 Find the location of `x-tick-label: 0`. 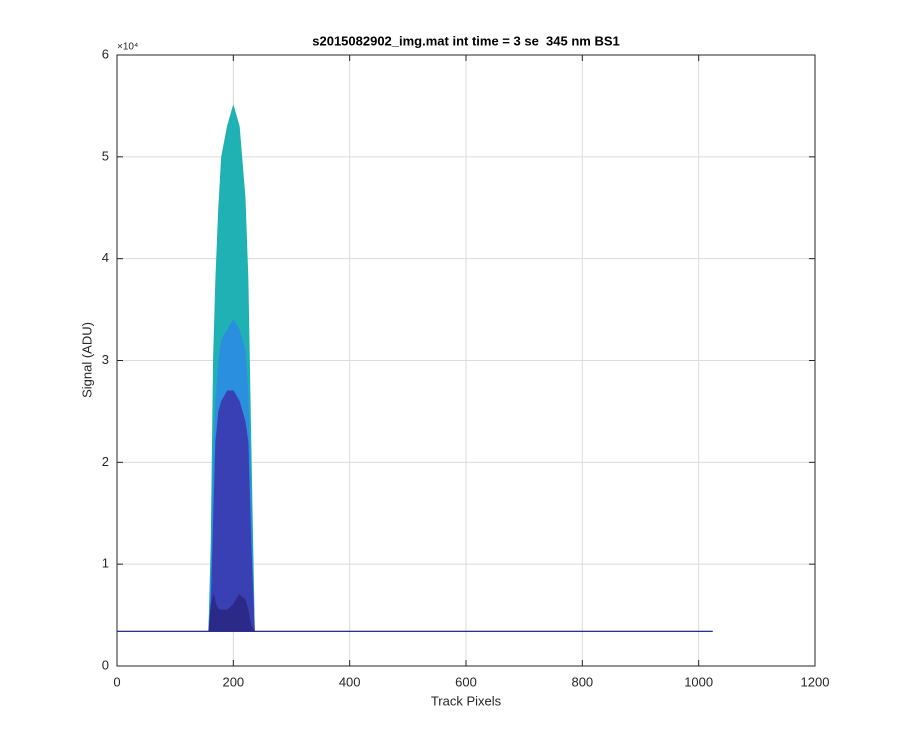

x-tick-label: 0 is located at coordinates (116, 681).